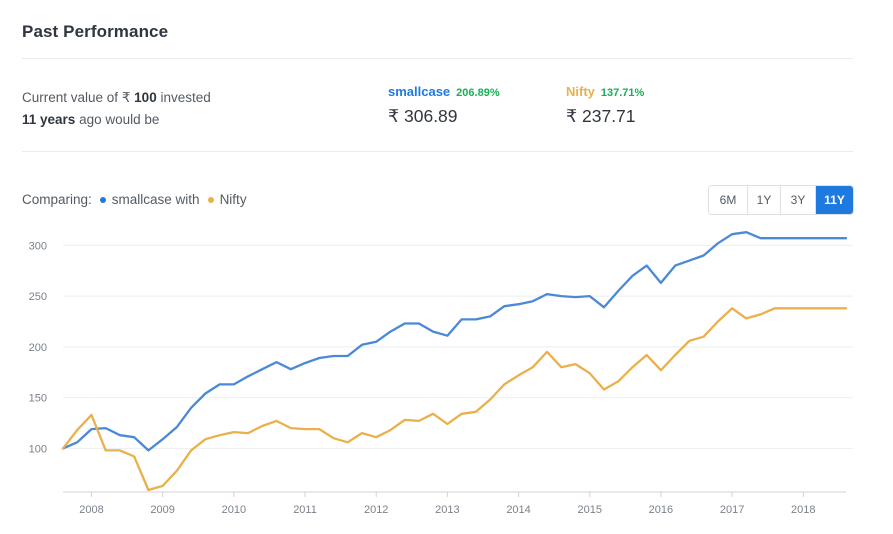 The image size is (893, 534). Describe the element at coordinates (419, 91) in the screenshot. I see `smallcase-label: smallcase` at that location.